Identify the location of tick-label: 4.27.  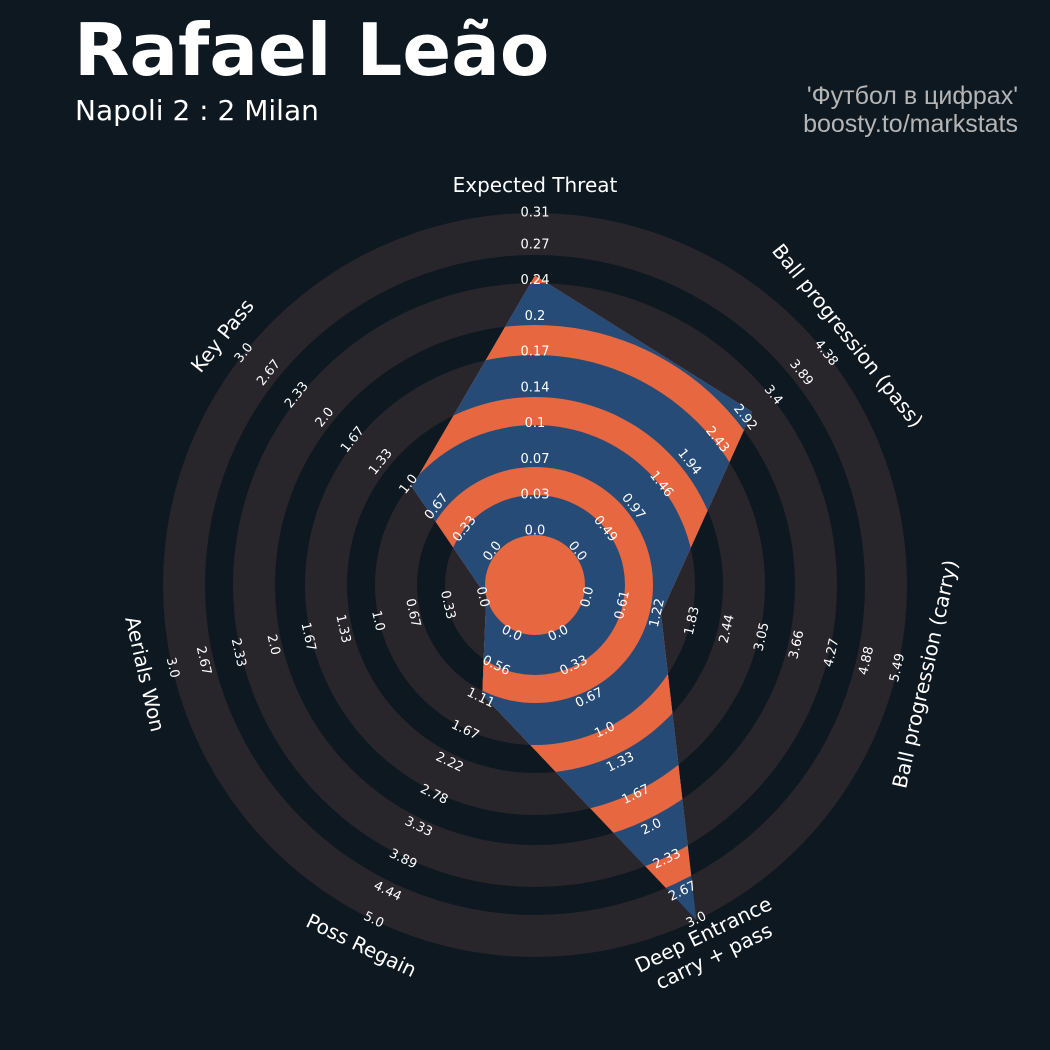
(831, 653).